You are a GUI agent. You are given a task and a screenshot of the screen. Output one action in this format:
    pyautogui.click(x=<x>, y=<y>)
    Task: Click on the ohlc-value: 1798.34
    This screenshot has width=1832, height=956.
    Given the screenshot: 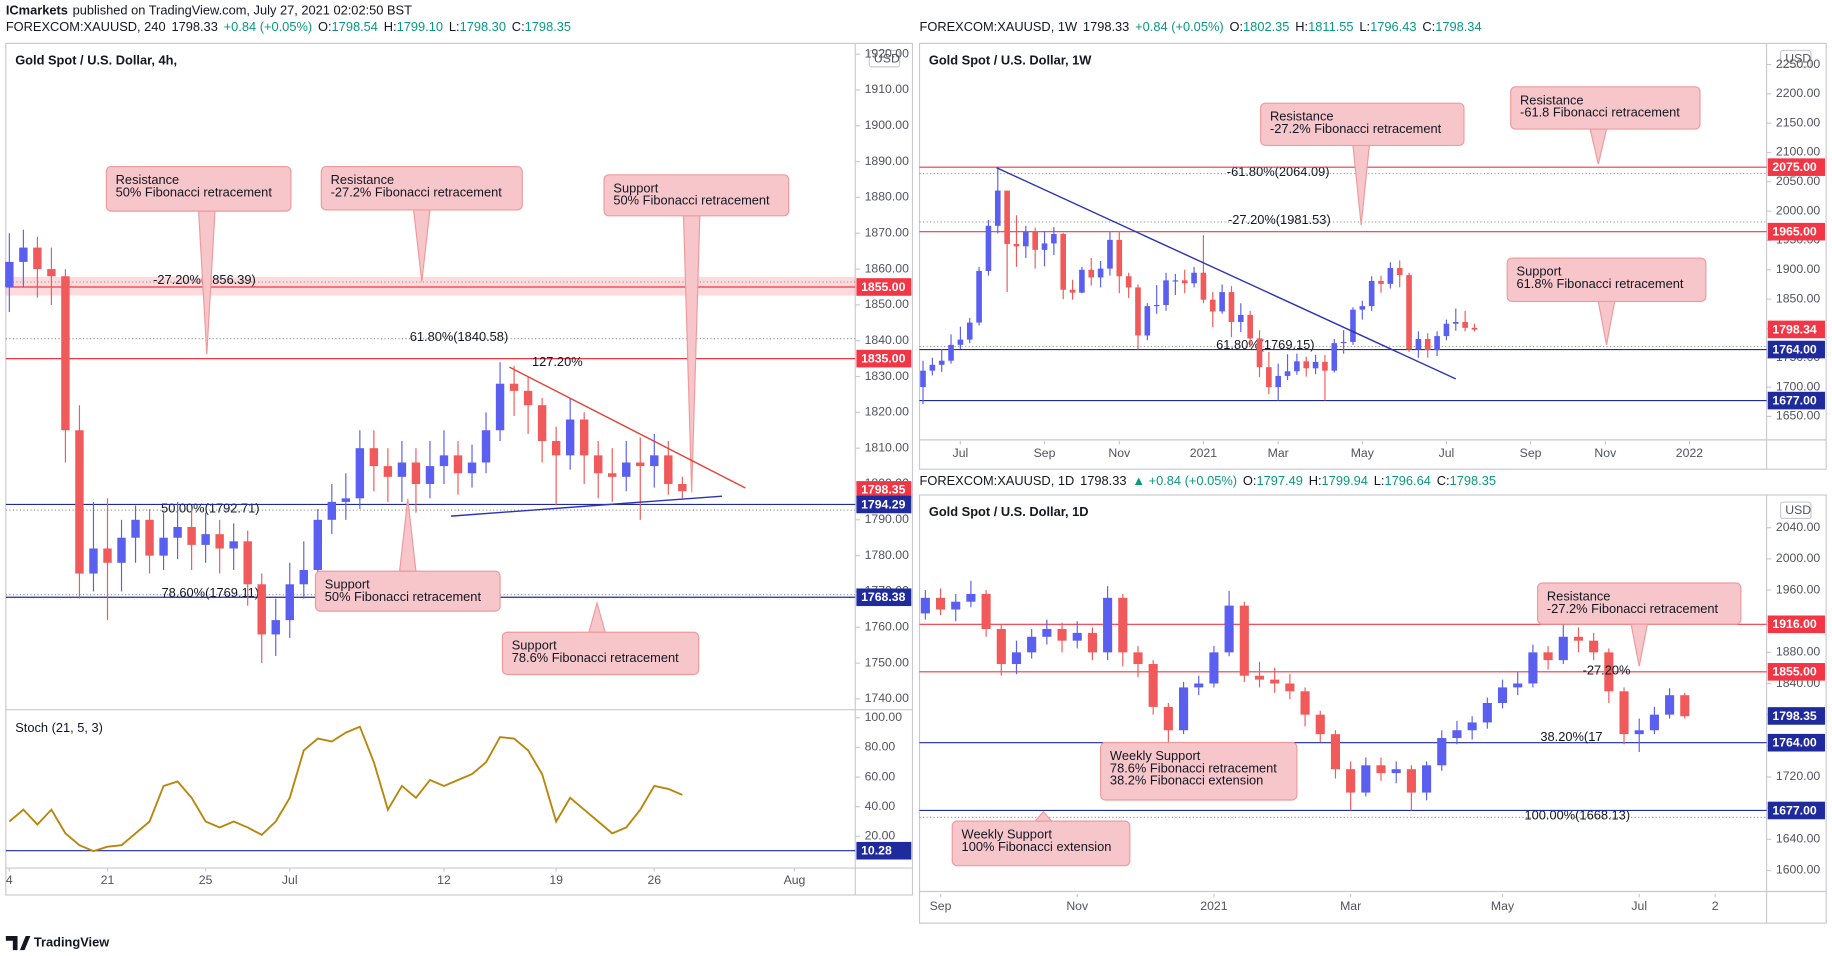 What is the action you would take?
    pyautogui.click(x=1458, y=27)
    